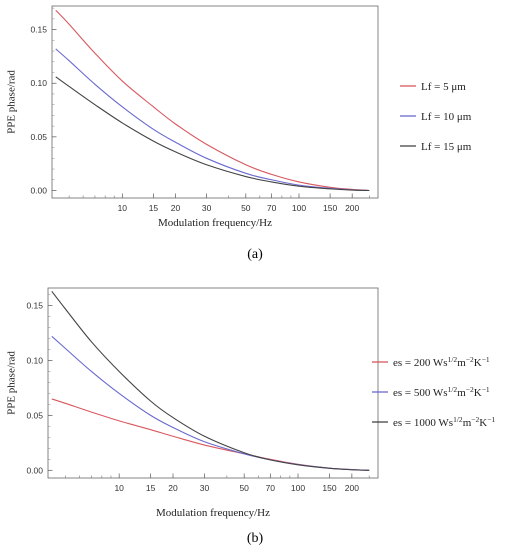  Describe the element at coordinates (443, 87) in the screenshot. I see `legend-label: Lf = 5 μm` at that location.